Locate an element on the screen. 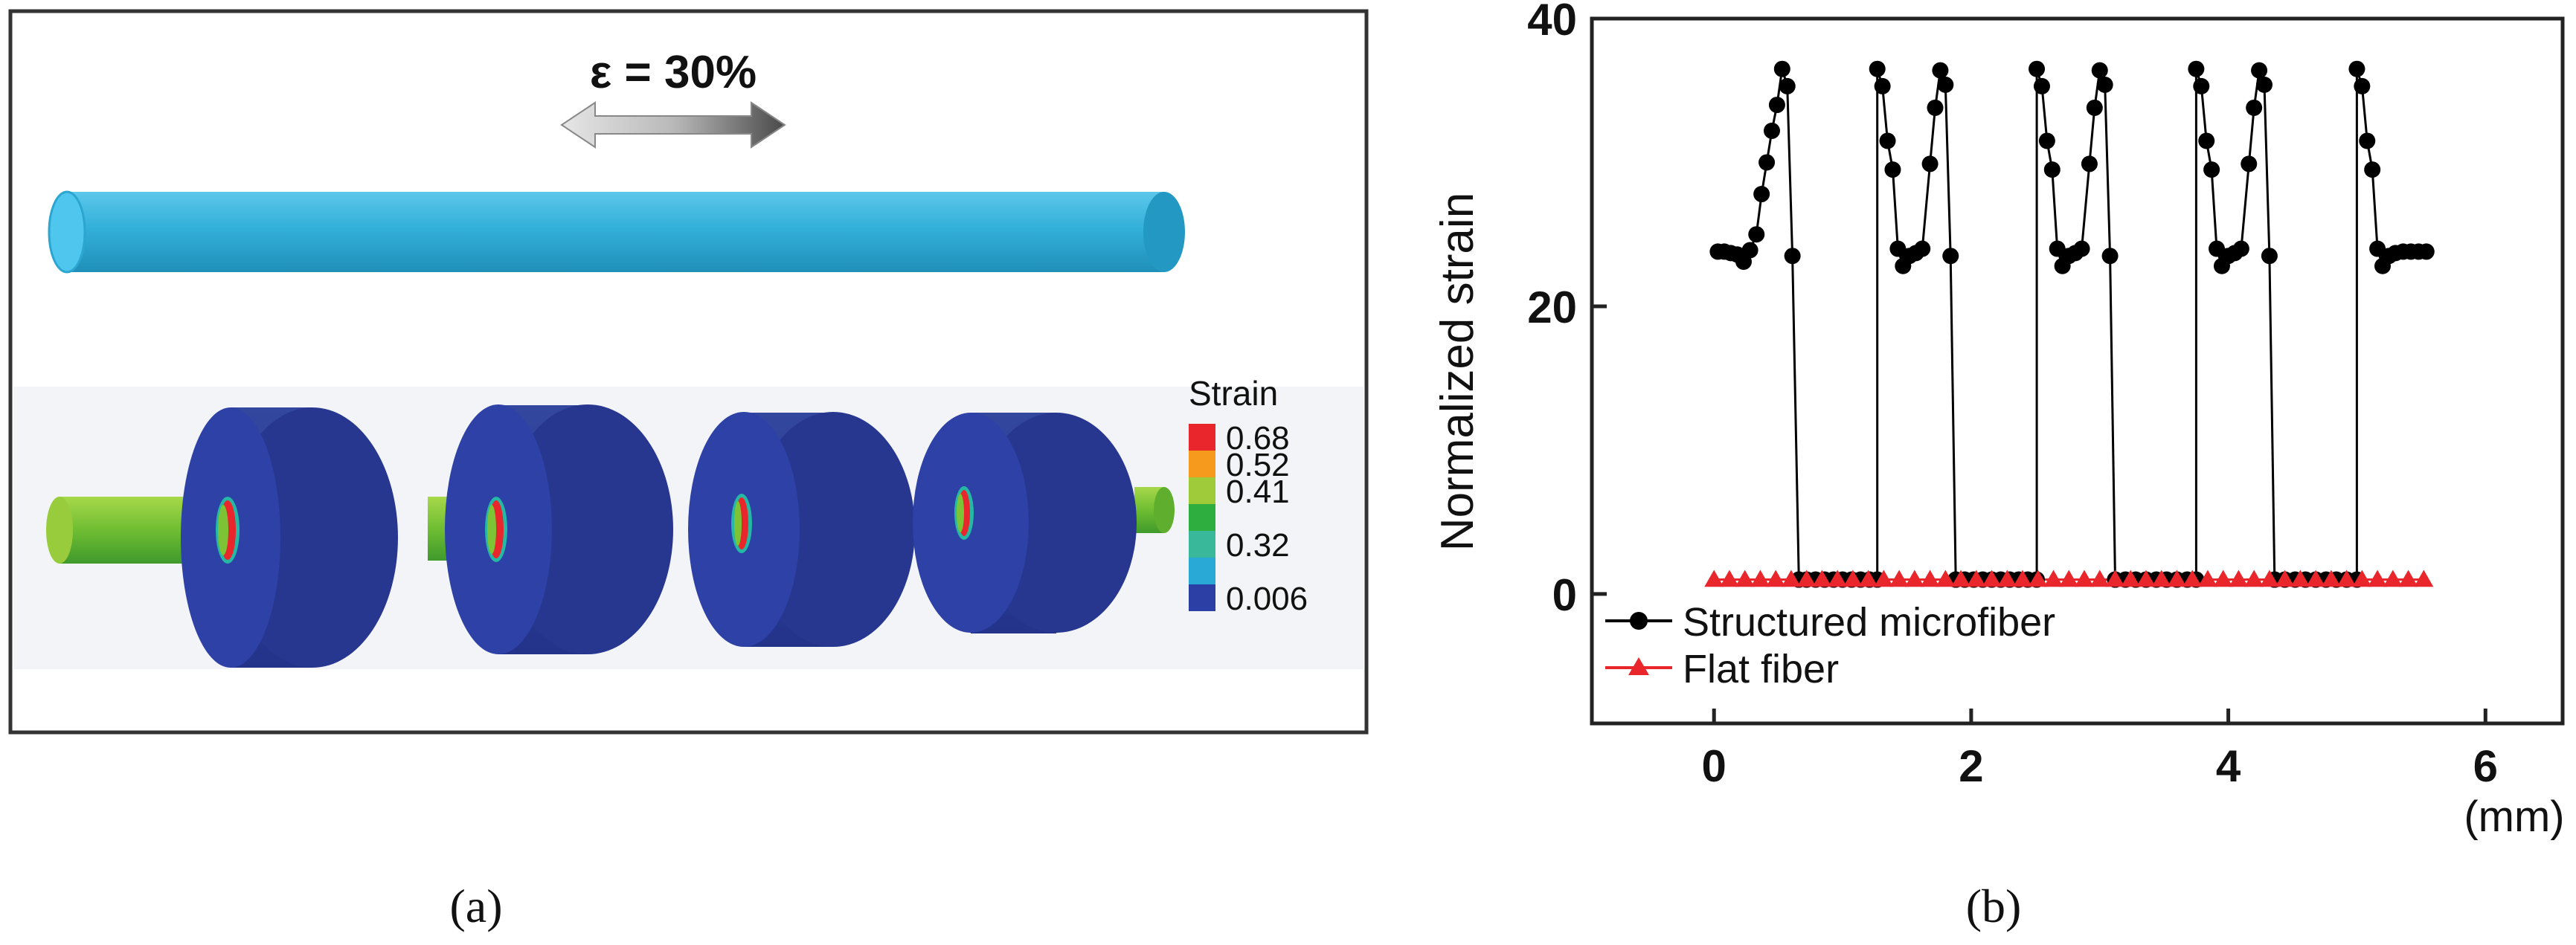 Image resolution: width=2576 pixels, height=945 pixels. x-tick-label: 4 is located at coordinates (2228, 766).